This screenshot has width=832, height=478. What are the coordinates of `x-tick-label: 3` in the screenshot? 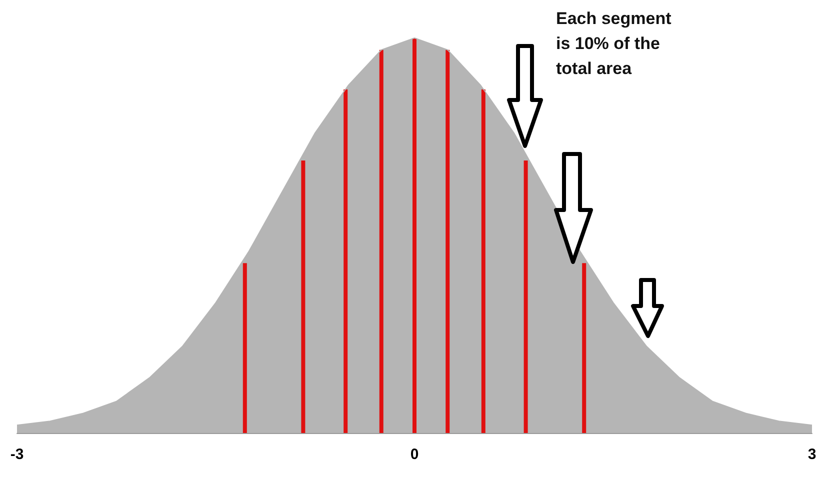 It's located at (812, 454).